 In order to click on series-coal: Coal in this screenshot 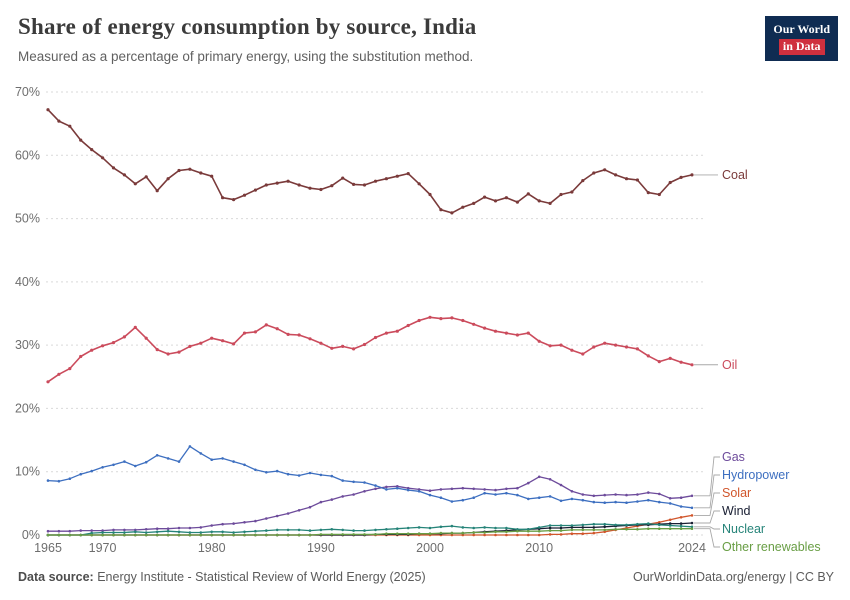, I will do `click(397, 161)`.